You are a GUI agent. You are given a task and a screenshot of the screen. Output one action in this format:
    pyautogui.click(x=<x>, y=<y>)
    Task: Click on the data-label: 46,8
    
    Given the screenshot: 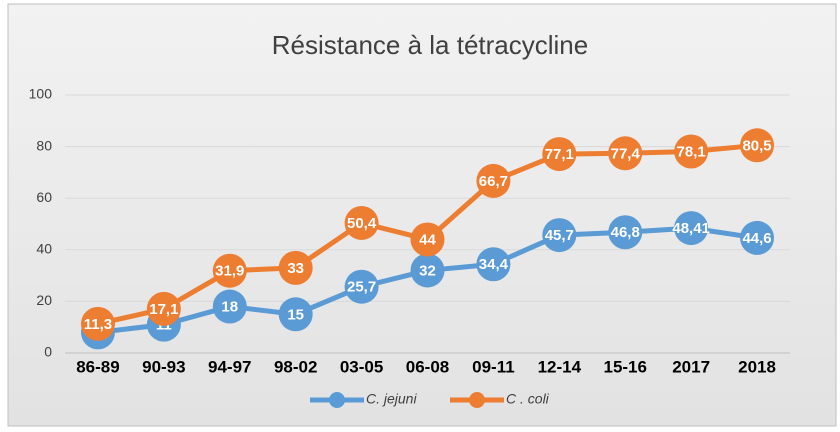 What is the action you would take?
    pyautogui.click(x=625, y=232)
    